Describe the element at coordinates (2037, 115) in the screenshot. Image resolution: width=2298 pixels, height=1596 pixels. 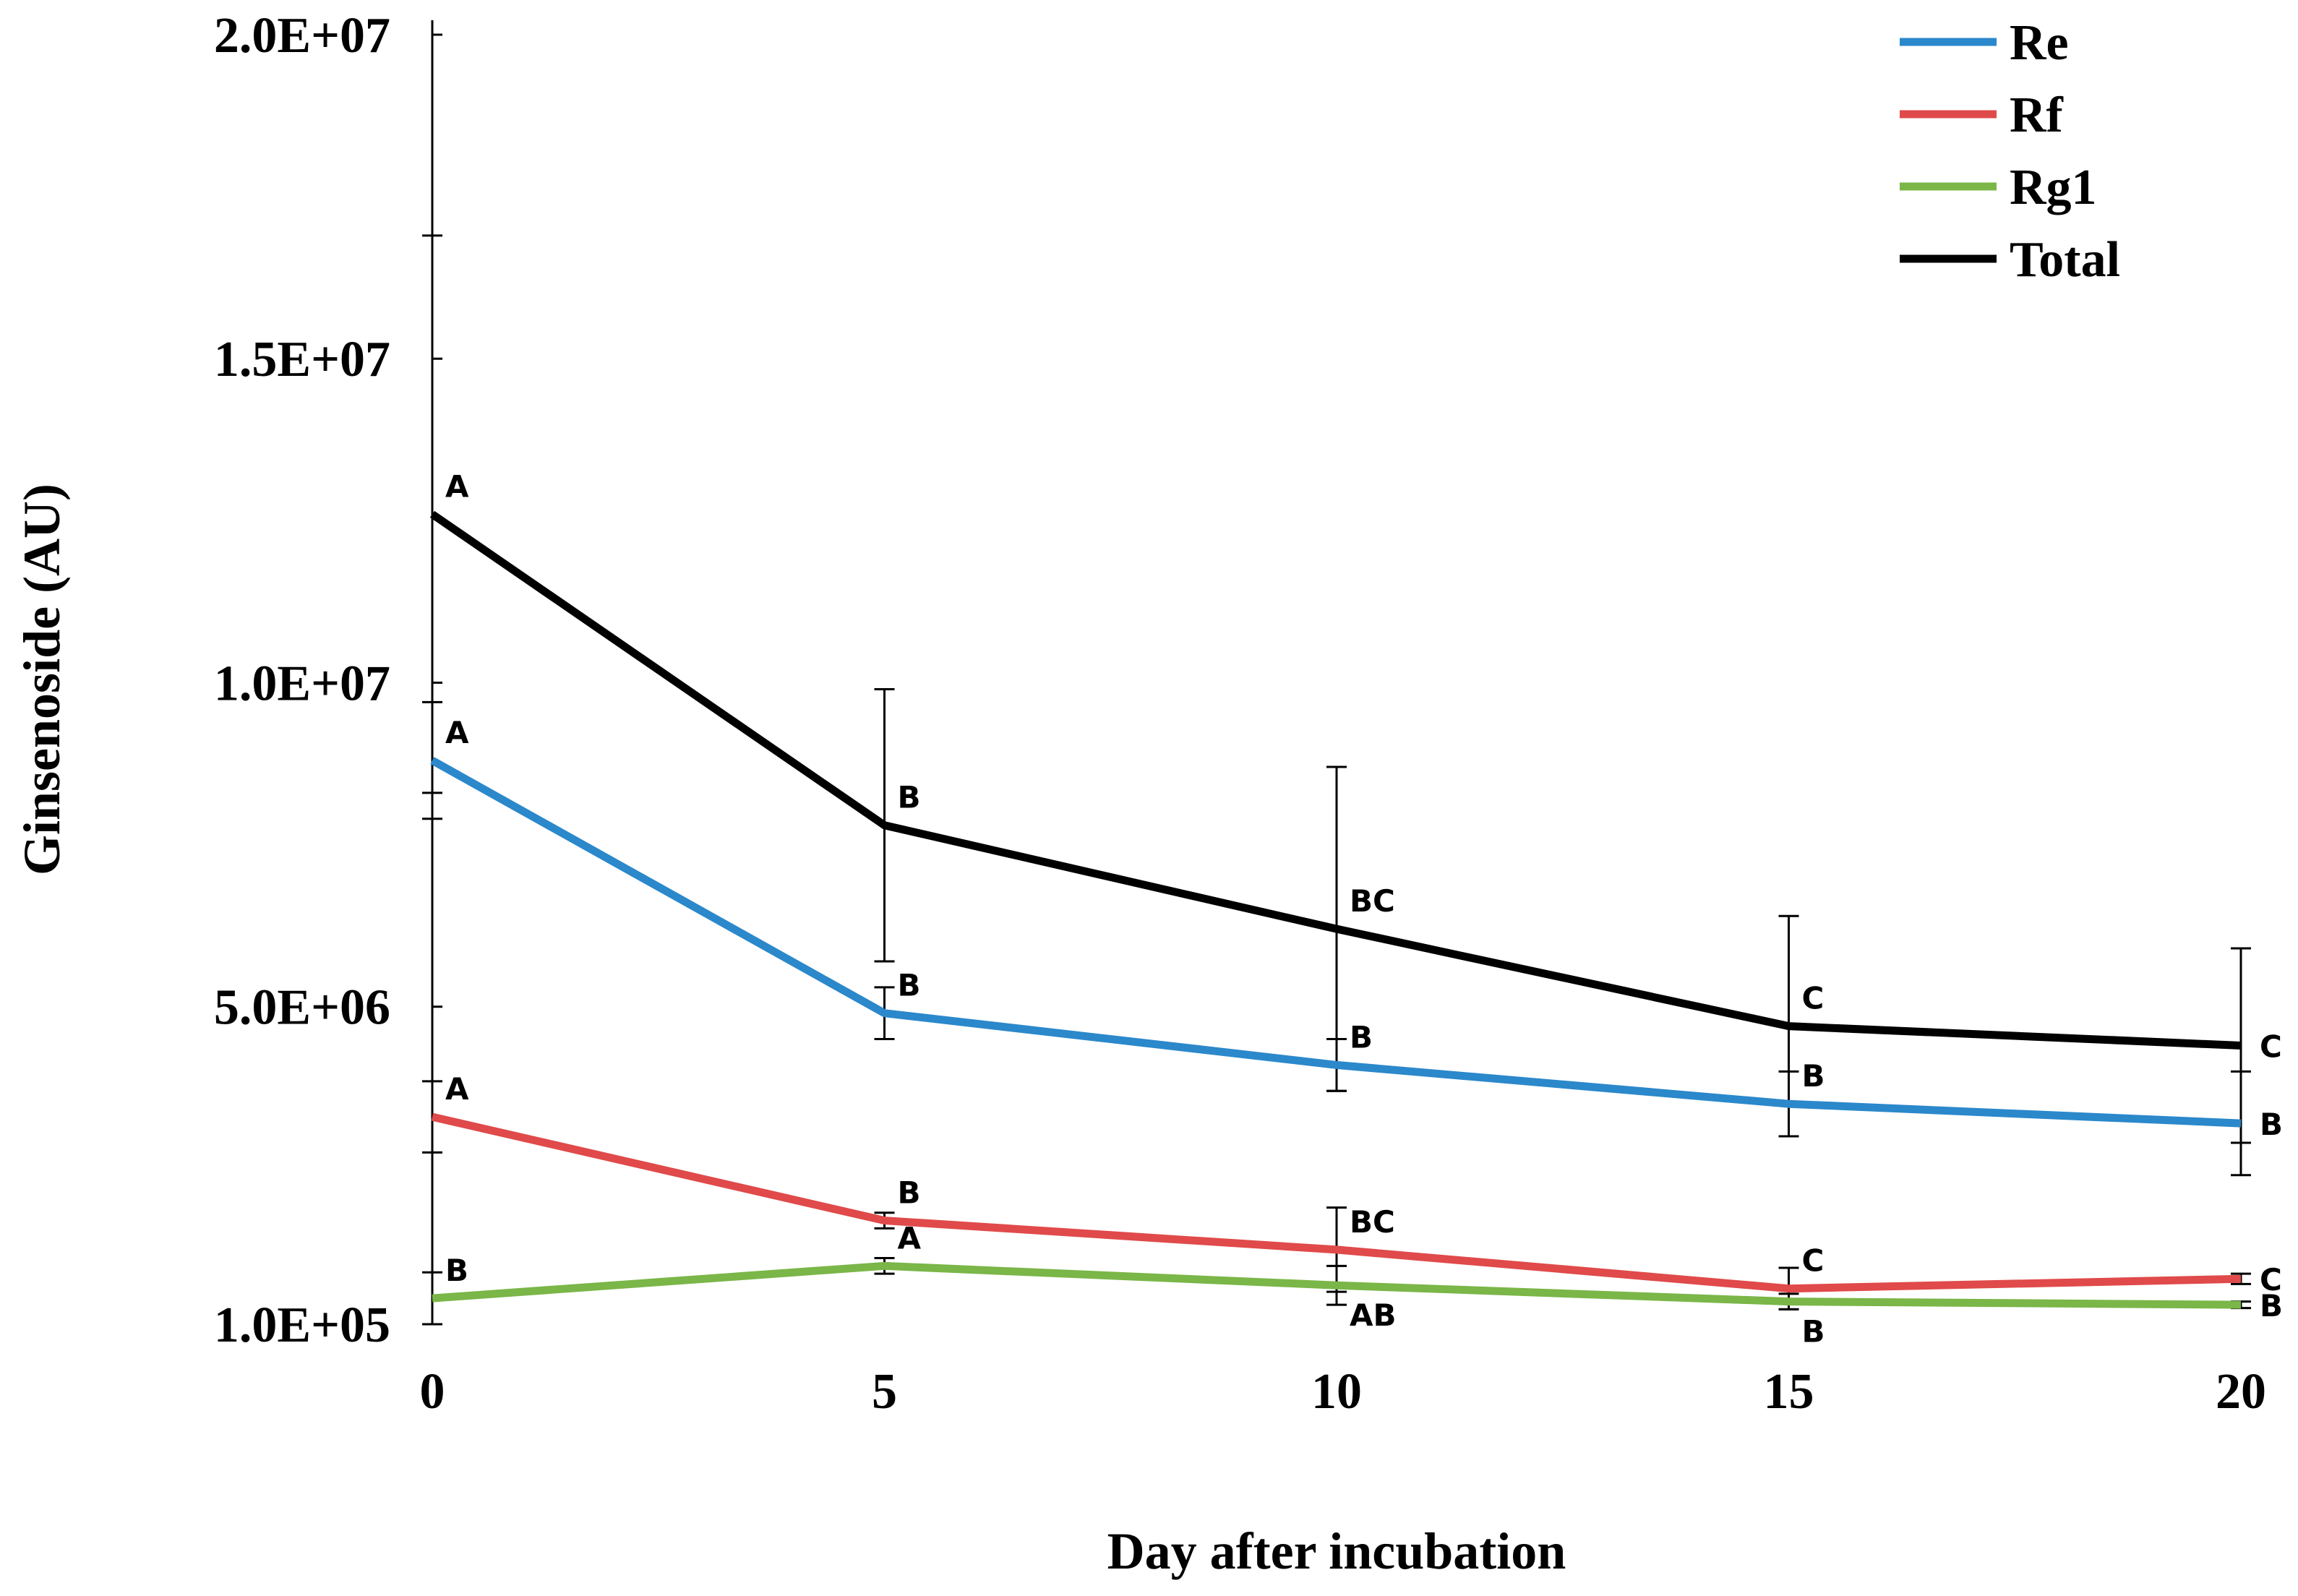
I see `legend-label-rf: Rf` at that location.